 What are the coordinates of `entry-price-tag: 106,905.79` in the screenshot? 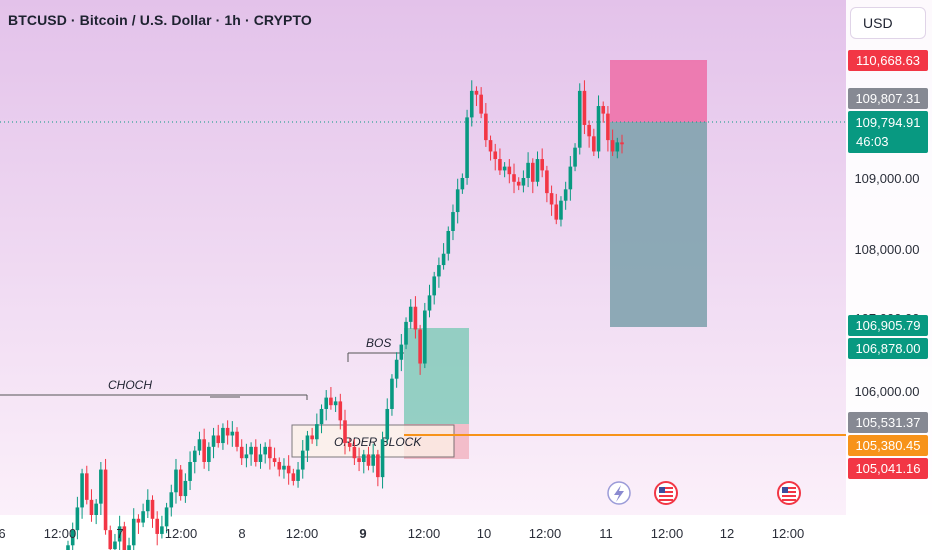 It's located at (888, 325).